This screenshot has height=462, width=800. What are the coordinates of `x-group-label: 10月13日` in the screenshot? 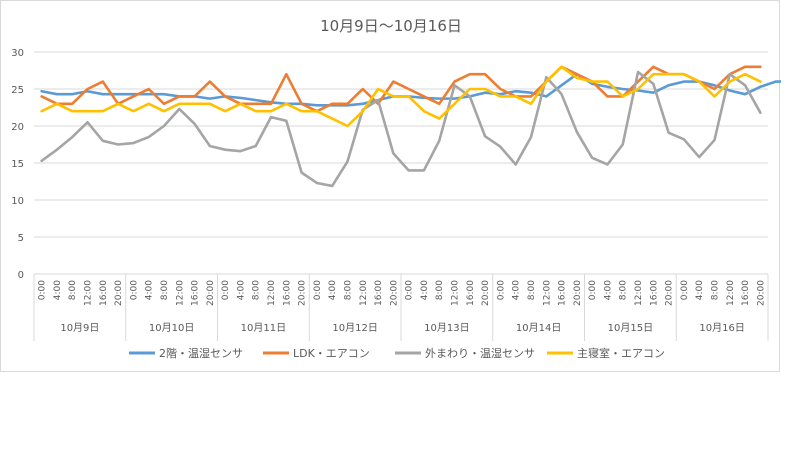 It's located at (446, 328).